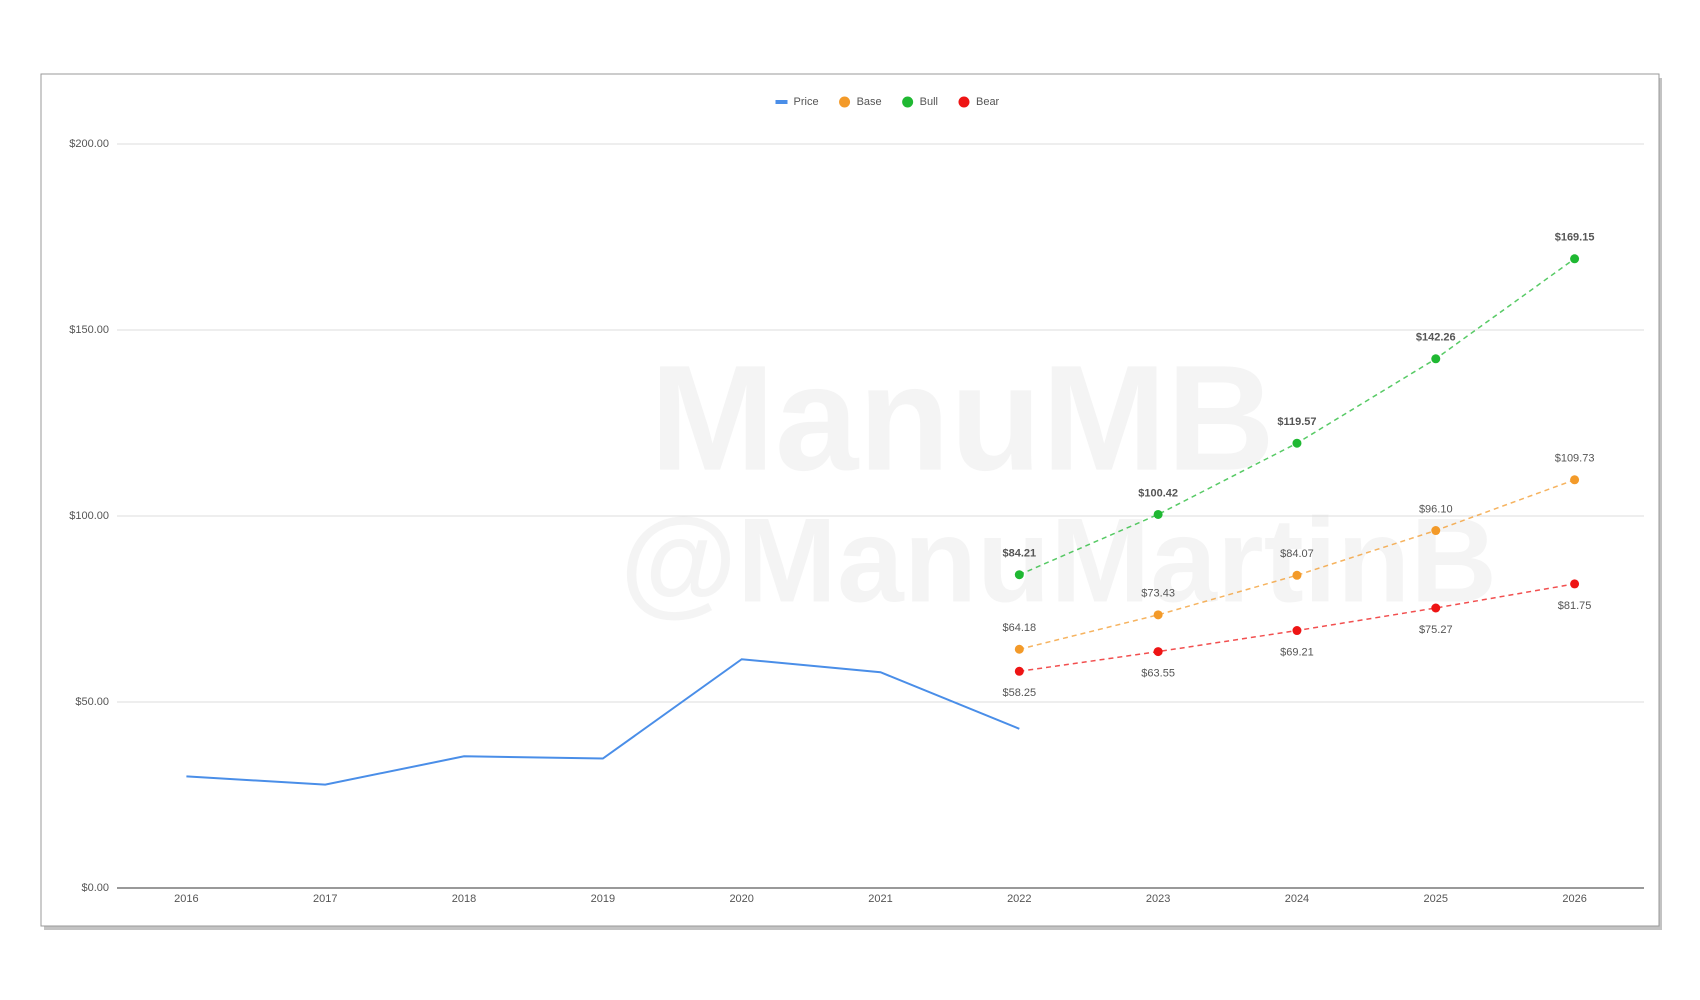 The image size is (1700, 1000). Describe the element at coordinates (1019, 628) in the screenshot. I see `data-label: $64.18` at that location.